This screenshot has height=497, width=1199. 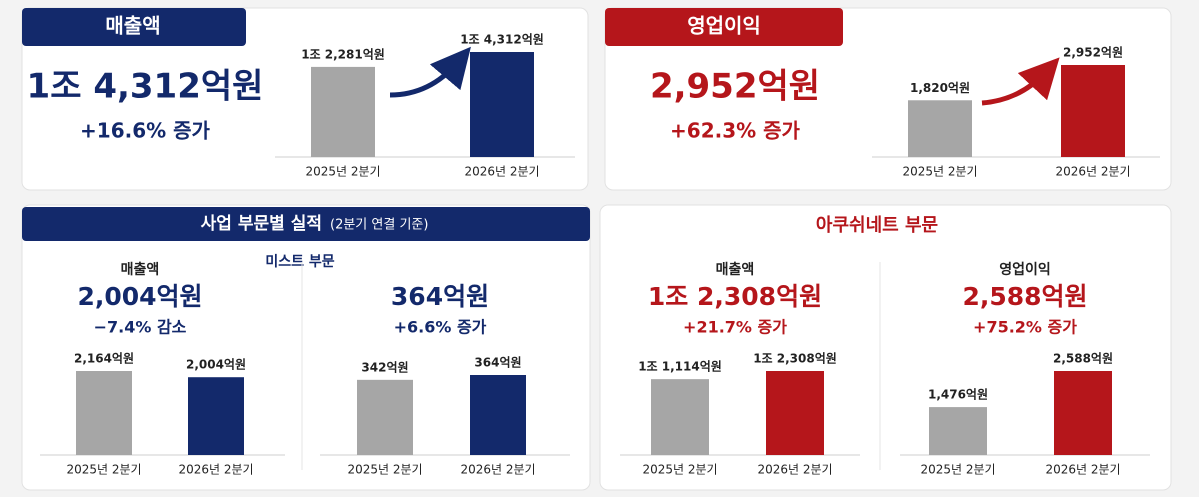 What do you see at coordinates (877, 225) in the screenshot?
I see `section-title: 아쿠쉬네트 부문` at bounding box center [877, 225].